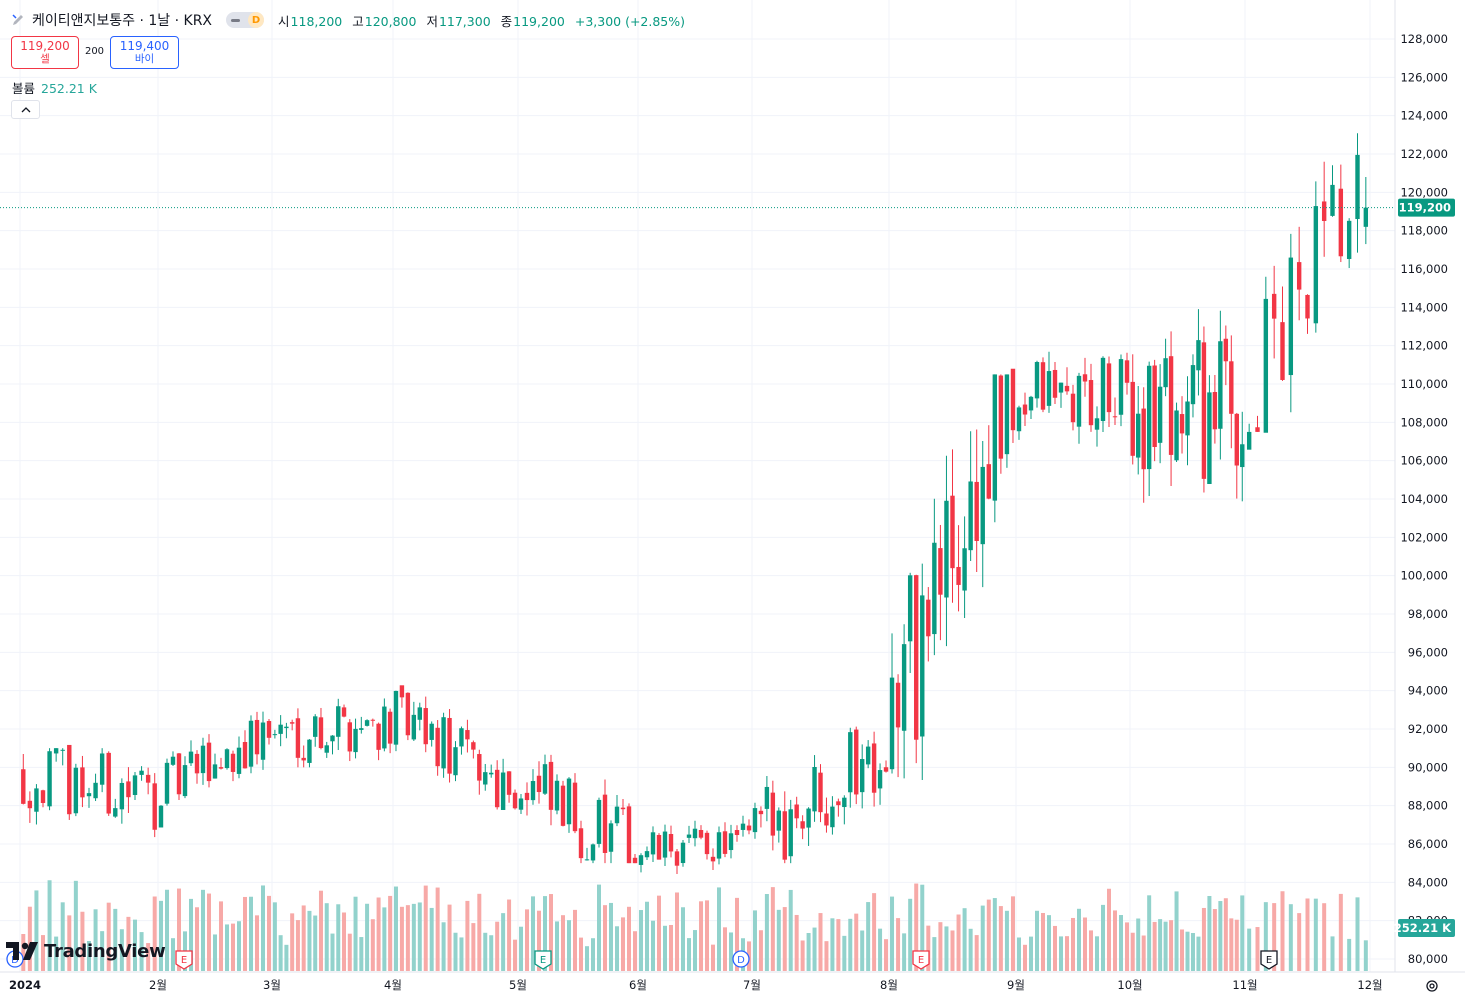  What do you see at coordinates (543, 960) in the screenshot?
I see `earnings-marker-text: E` at bounding box center [543, 960].